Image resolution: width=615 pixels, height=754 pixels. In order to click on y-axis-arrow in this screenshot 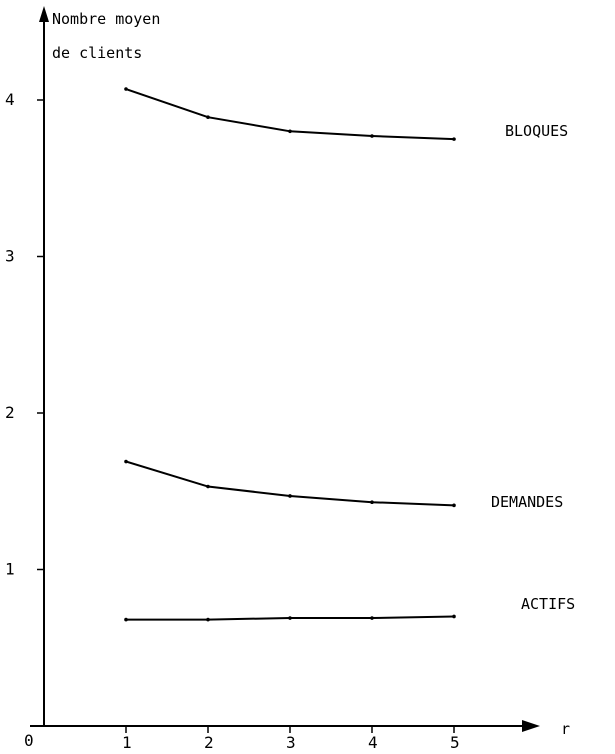, I will do `click(44, 14)`.